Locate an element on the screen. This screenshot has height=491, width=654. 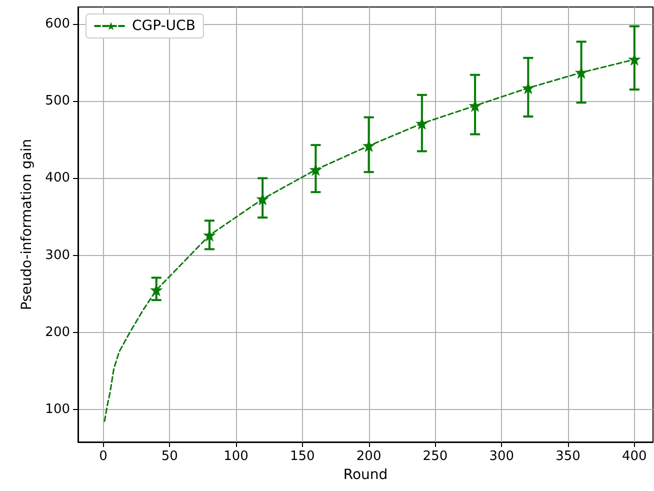
x-tick-label: 250 is located at coordinates (435, 456).